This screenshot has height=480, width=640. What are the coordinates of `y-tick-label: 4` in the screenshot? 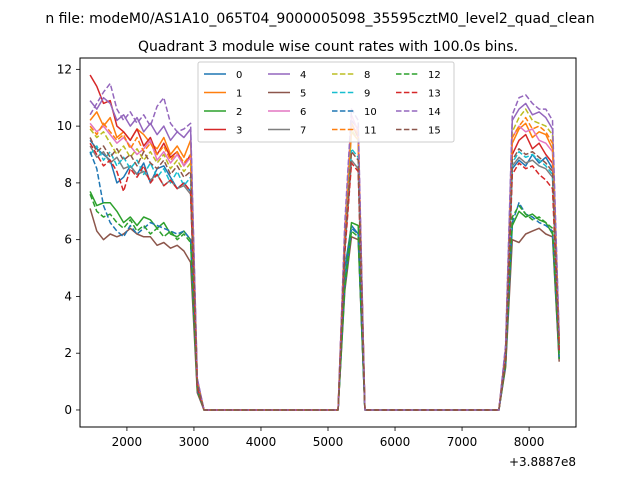 It's located at (68, 296).